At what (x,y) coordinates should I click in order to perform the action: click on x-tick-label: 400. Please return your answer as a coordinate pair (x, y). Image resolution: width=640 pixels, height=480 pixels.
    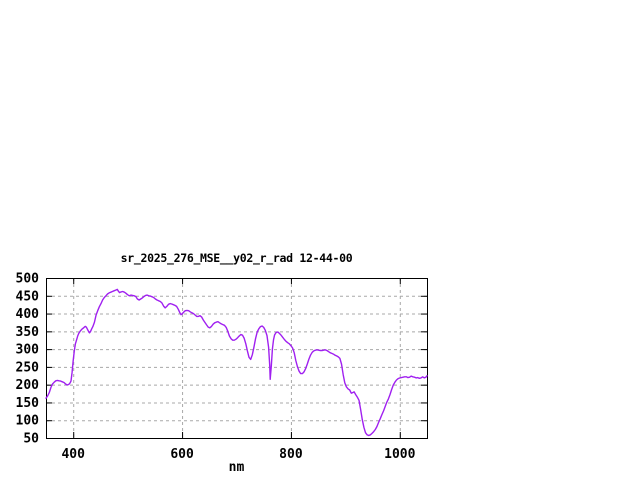
    Looking at the image, I should click on (73, 454).